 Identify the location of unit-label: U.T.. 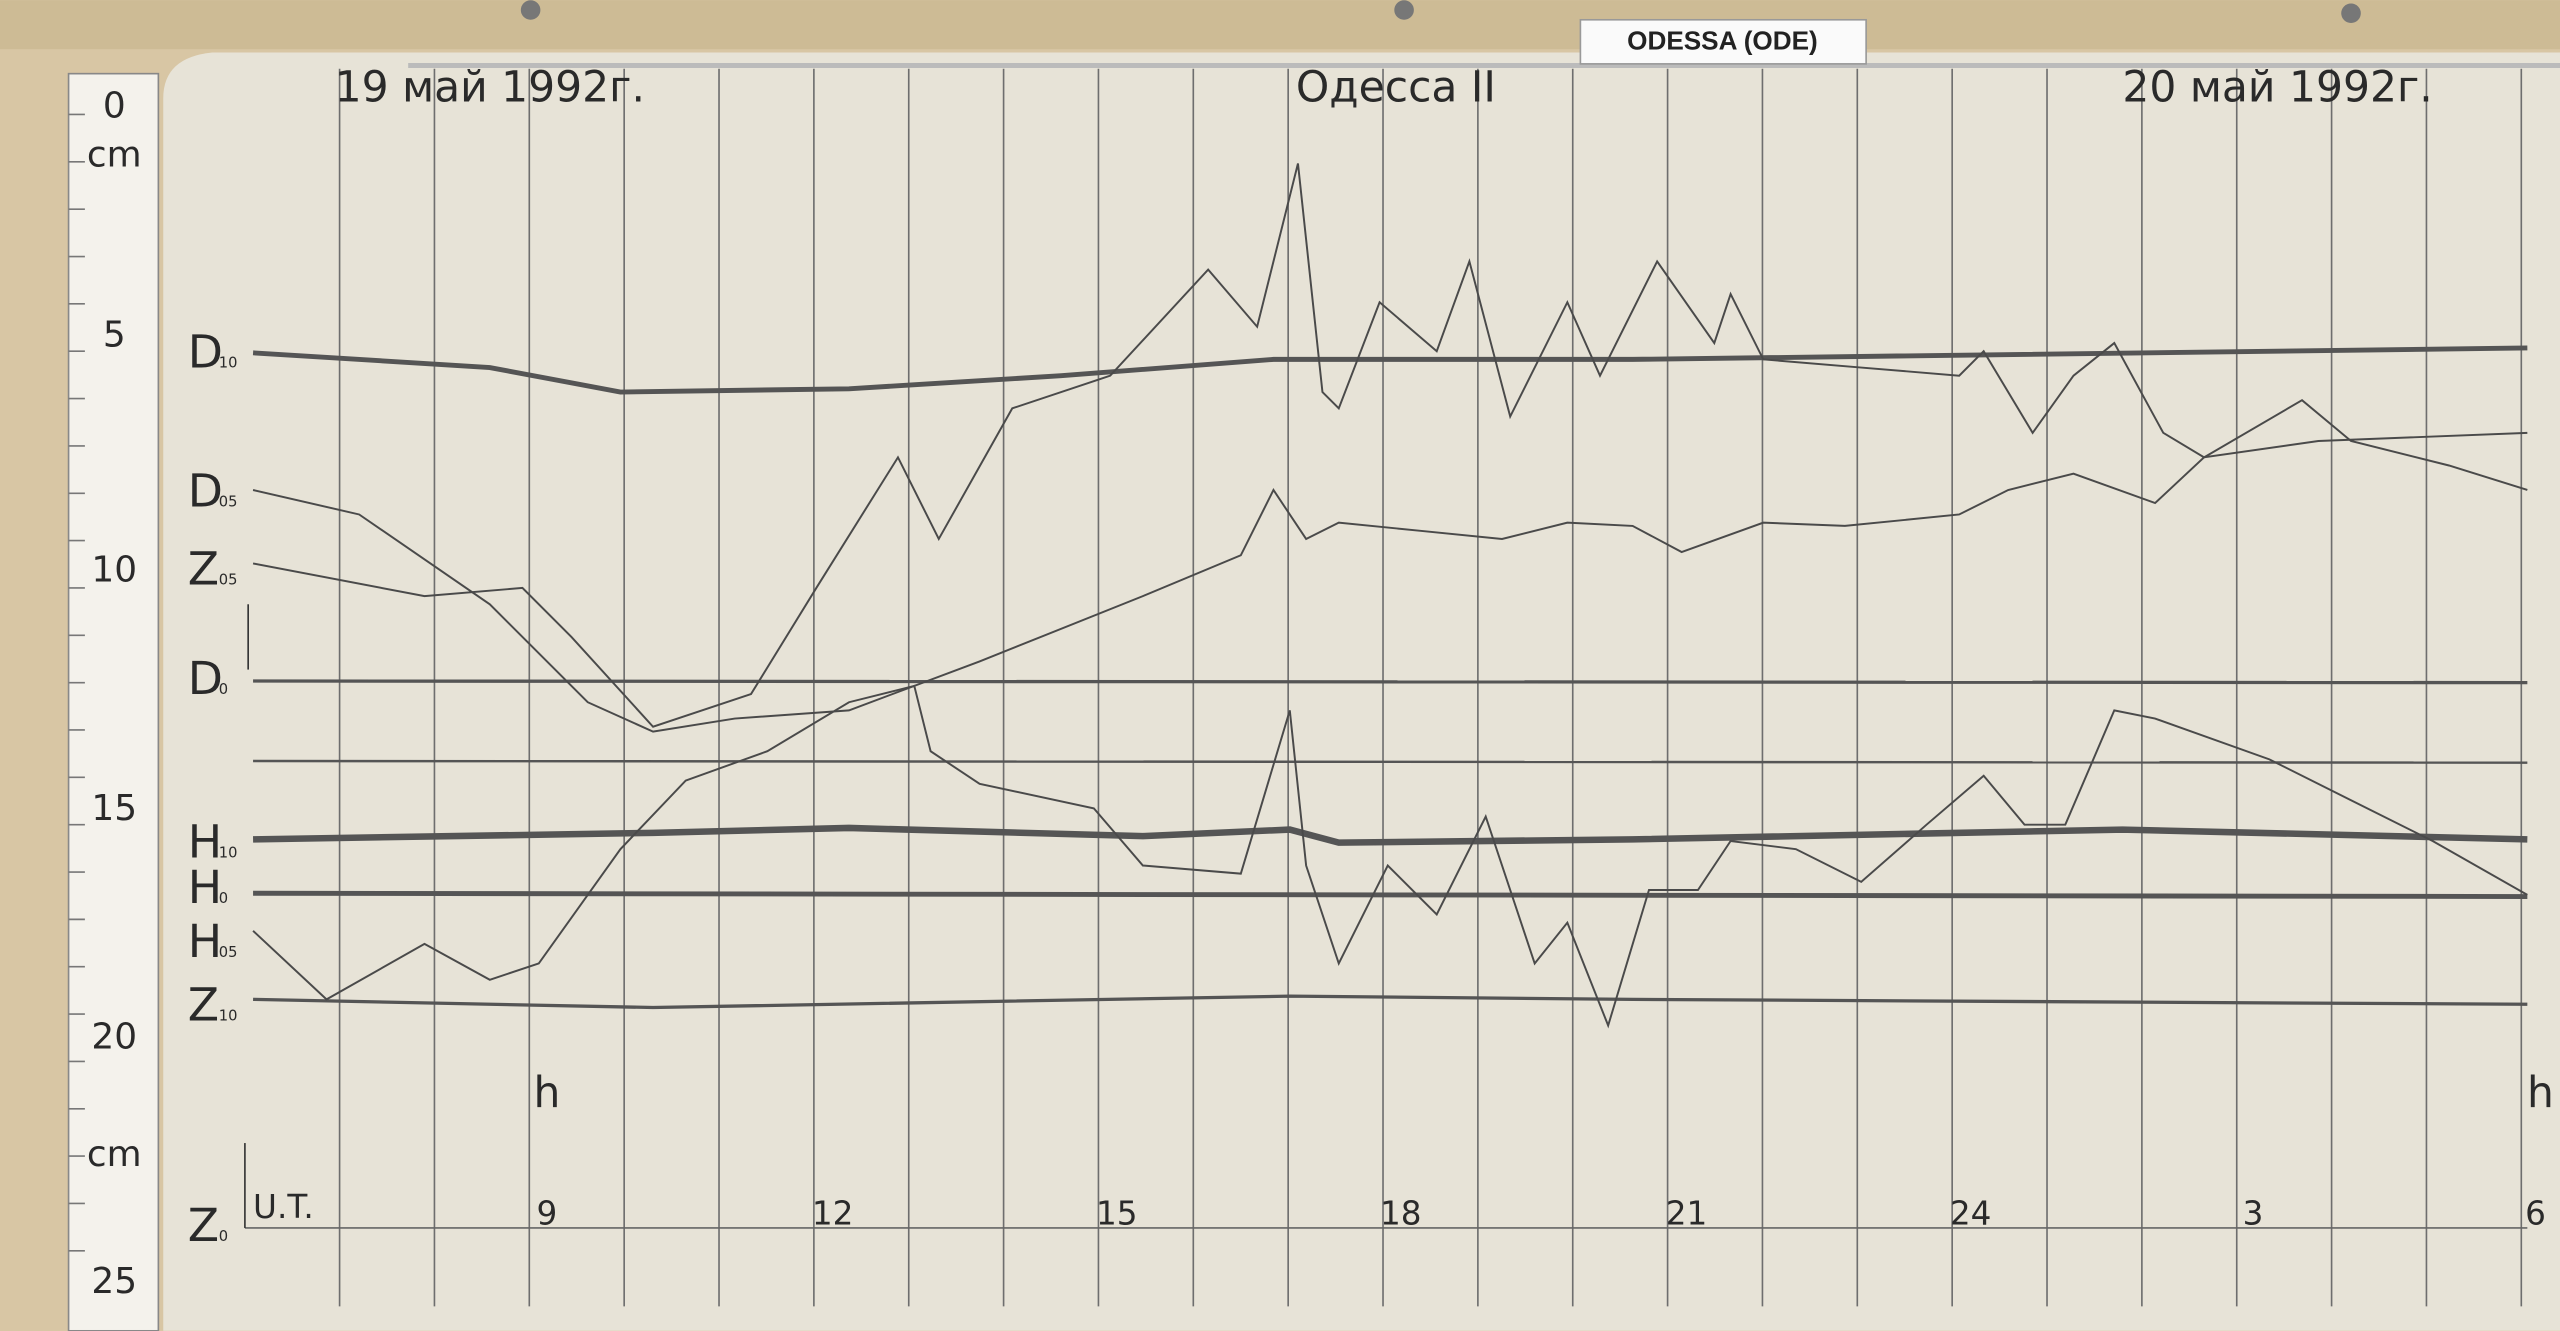
(283, 1207).